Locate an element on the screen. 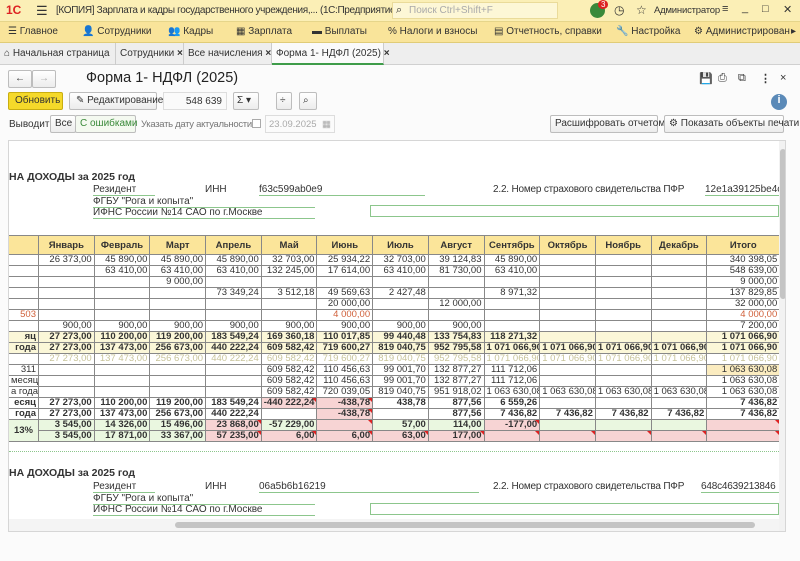 This screenshot has height=561, width=800. horizontal-scrollbar is located at coordinates (394, 525).